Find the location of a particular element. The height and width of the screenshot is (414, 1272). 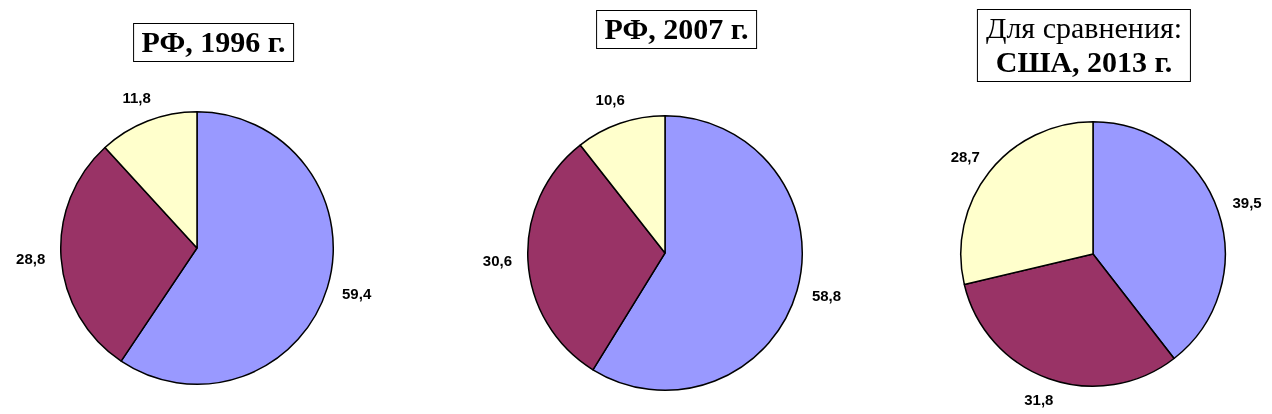

chart-title: Для сравнения: is located at coordinates (1084, 28).